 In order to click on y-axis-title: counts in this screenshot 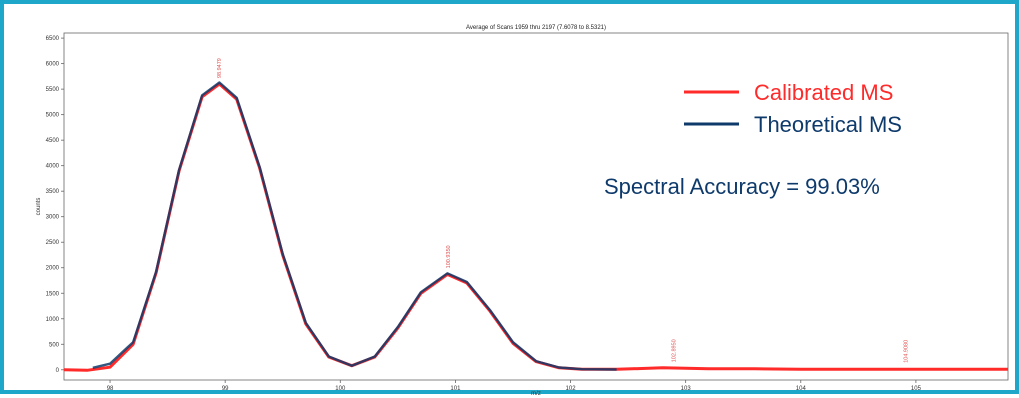, I will do `click(39, 207)`.